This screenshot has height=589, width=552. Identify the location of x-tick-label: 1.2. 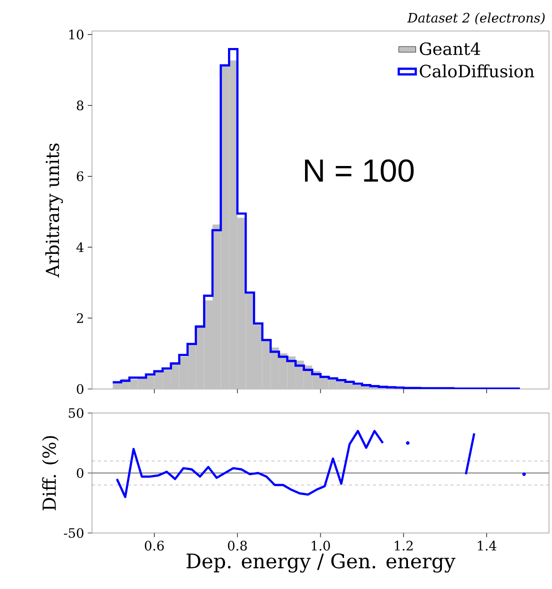
(403, 545).